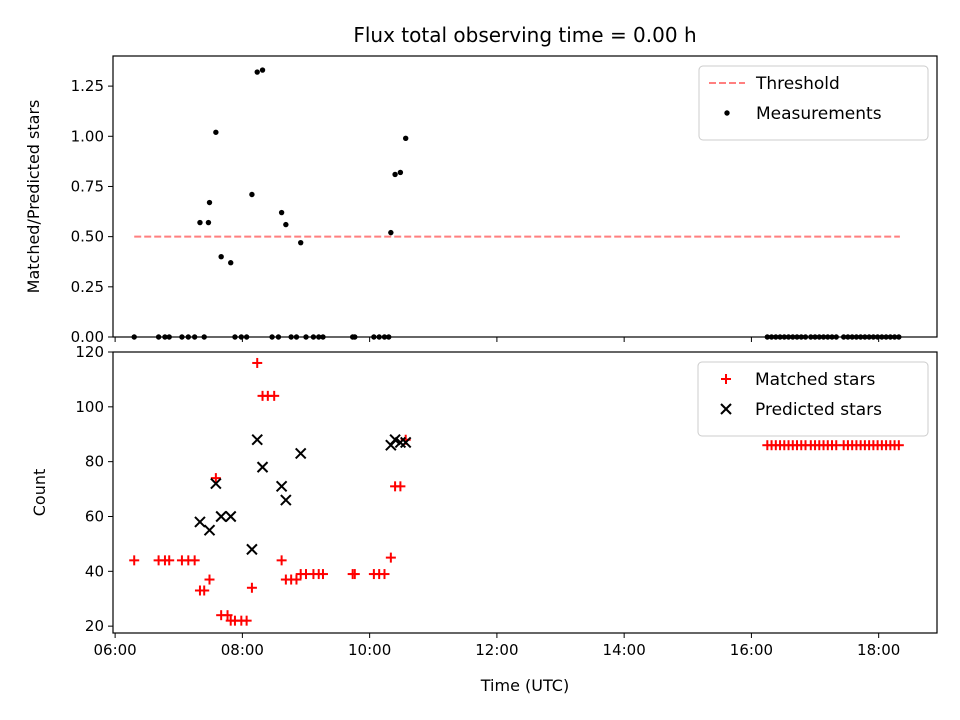  Describe the element at coordinates (87, 337) in the screenshot. I see `y-tick-label: 0.00` at that location.